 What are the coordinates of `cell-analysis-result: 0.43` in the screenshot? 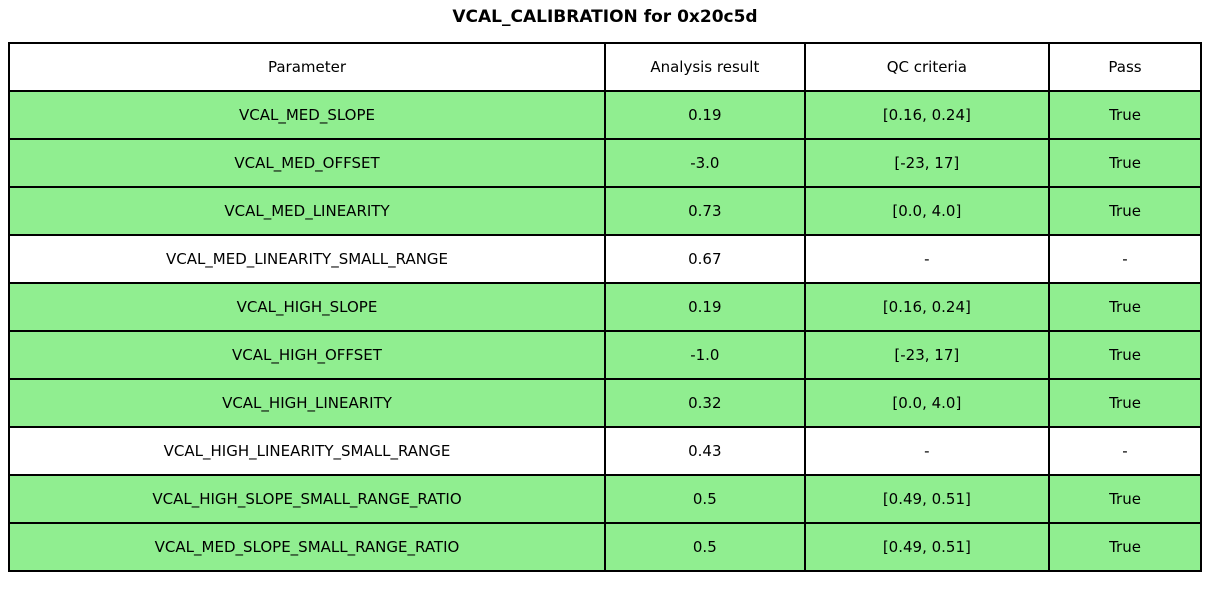 It's located at (705, 451).